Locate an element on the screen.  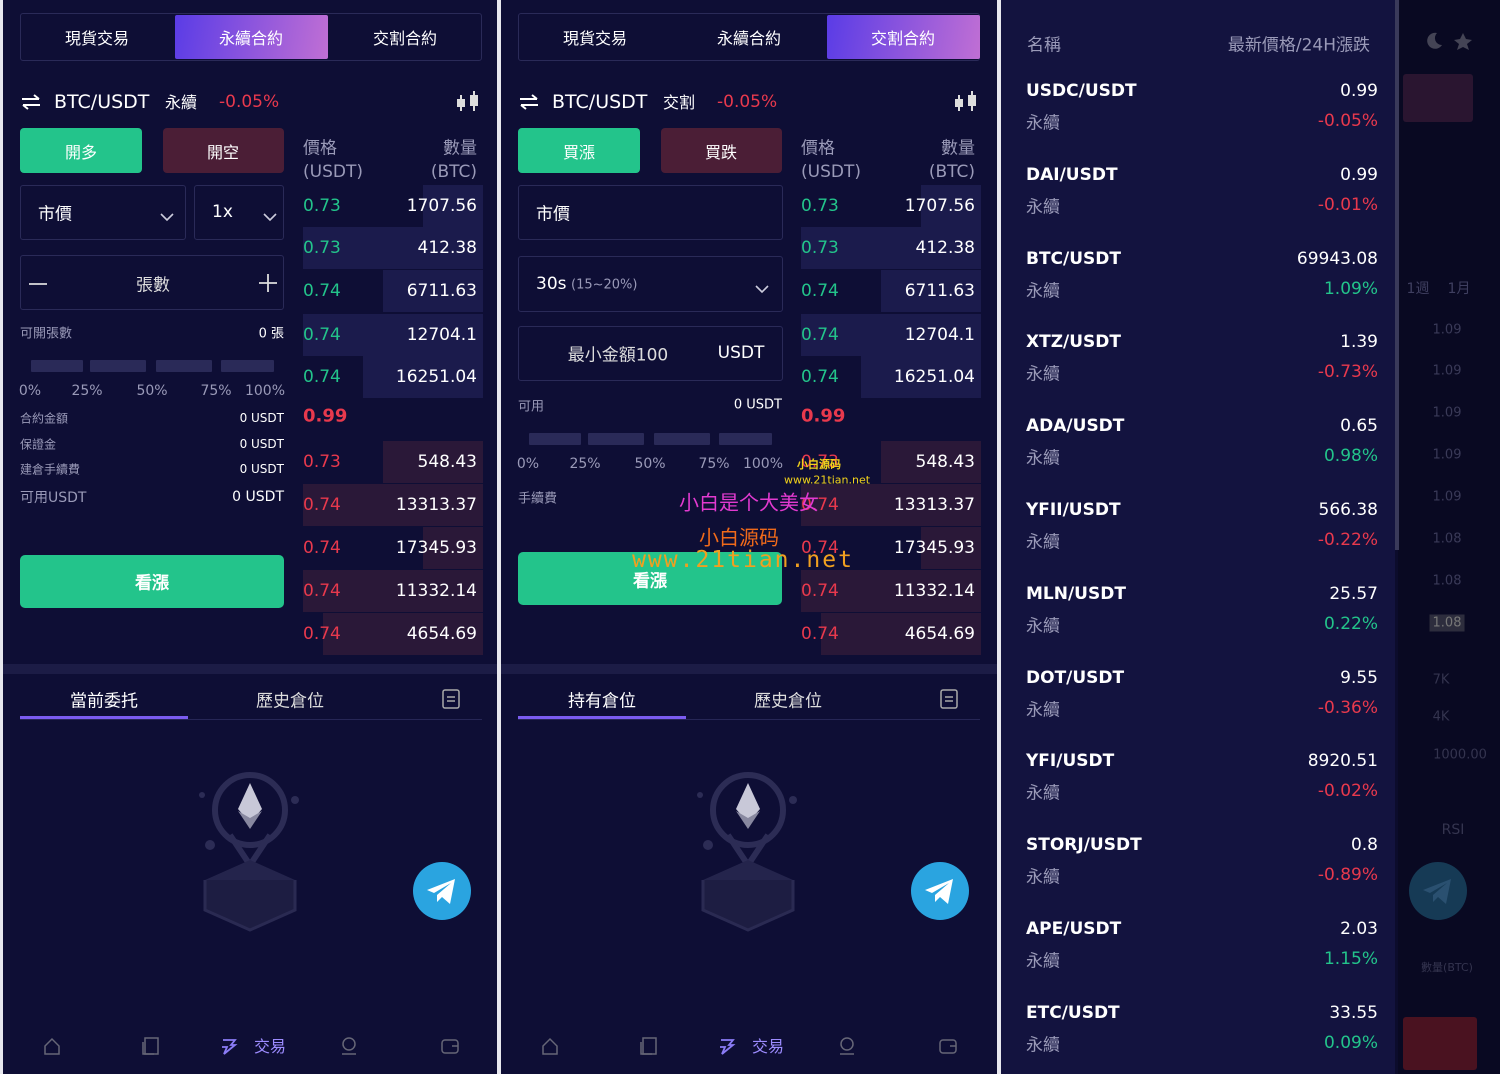
change: -0.36% is located at coordinates (1347, 707).